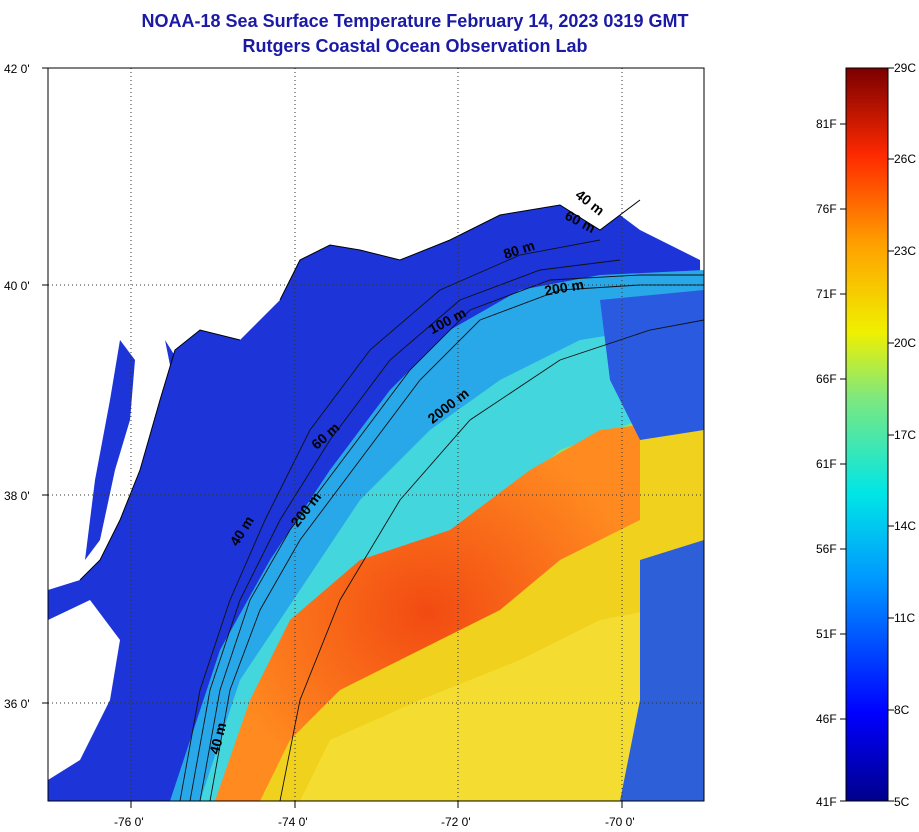 This screenshot has width=919, height=832. I want to click on colorbar-f-label: 66F, so click(826, 379).